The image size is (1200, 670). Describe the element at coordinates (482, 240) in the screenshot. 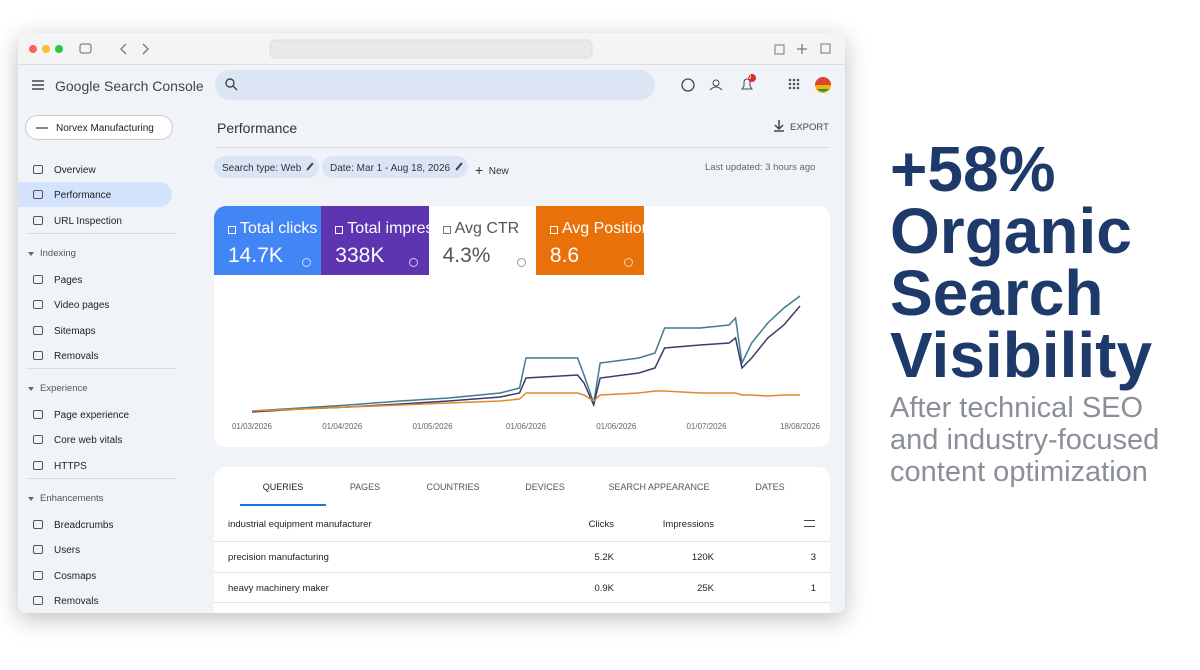

I see `metric-tile: Avg CTR 4.3%` at that location.